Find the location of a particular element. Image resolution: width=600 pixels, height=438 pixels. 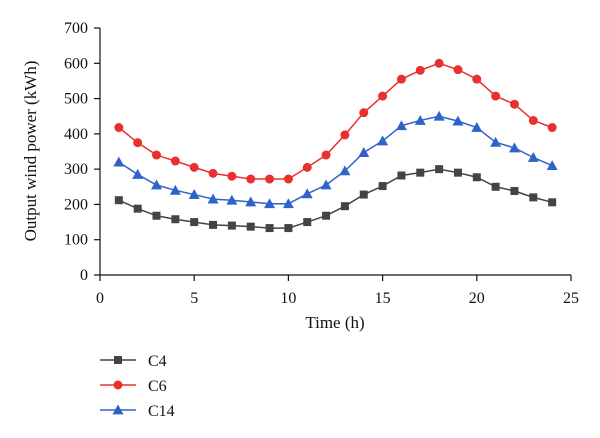

y-tick-label: 200 is located at coordinates (76, 204).